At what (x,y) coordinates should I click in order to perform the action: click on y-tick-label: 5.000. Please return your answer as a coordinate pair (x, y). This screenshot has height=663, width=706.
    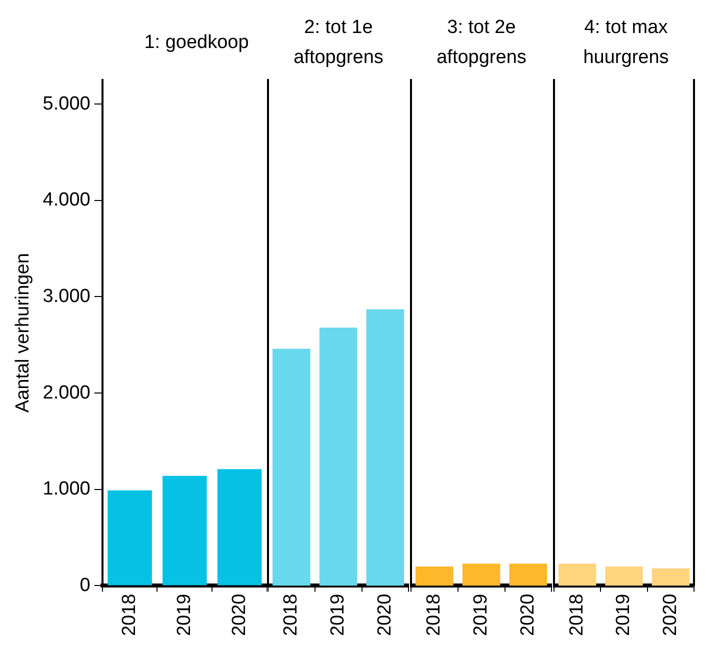
    Looking at the image, I should click on (66, 103).